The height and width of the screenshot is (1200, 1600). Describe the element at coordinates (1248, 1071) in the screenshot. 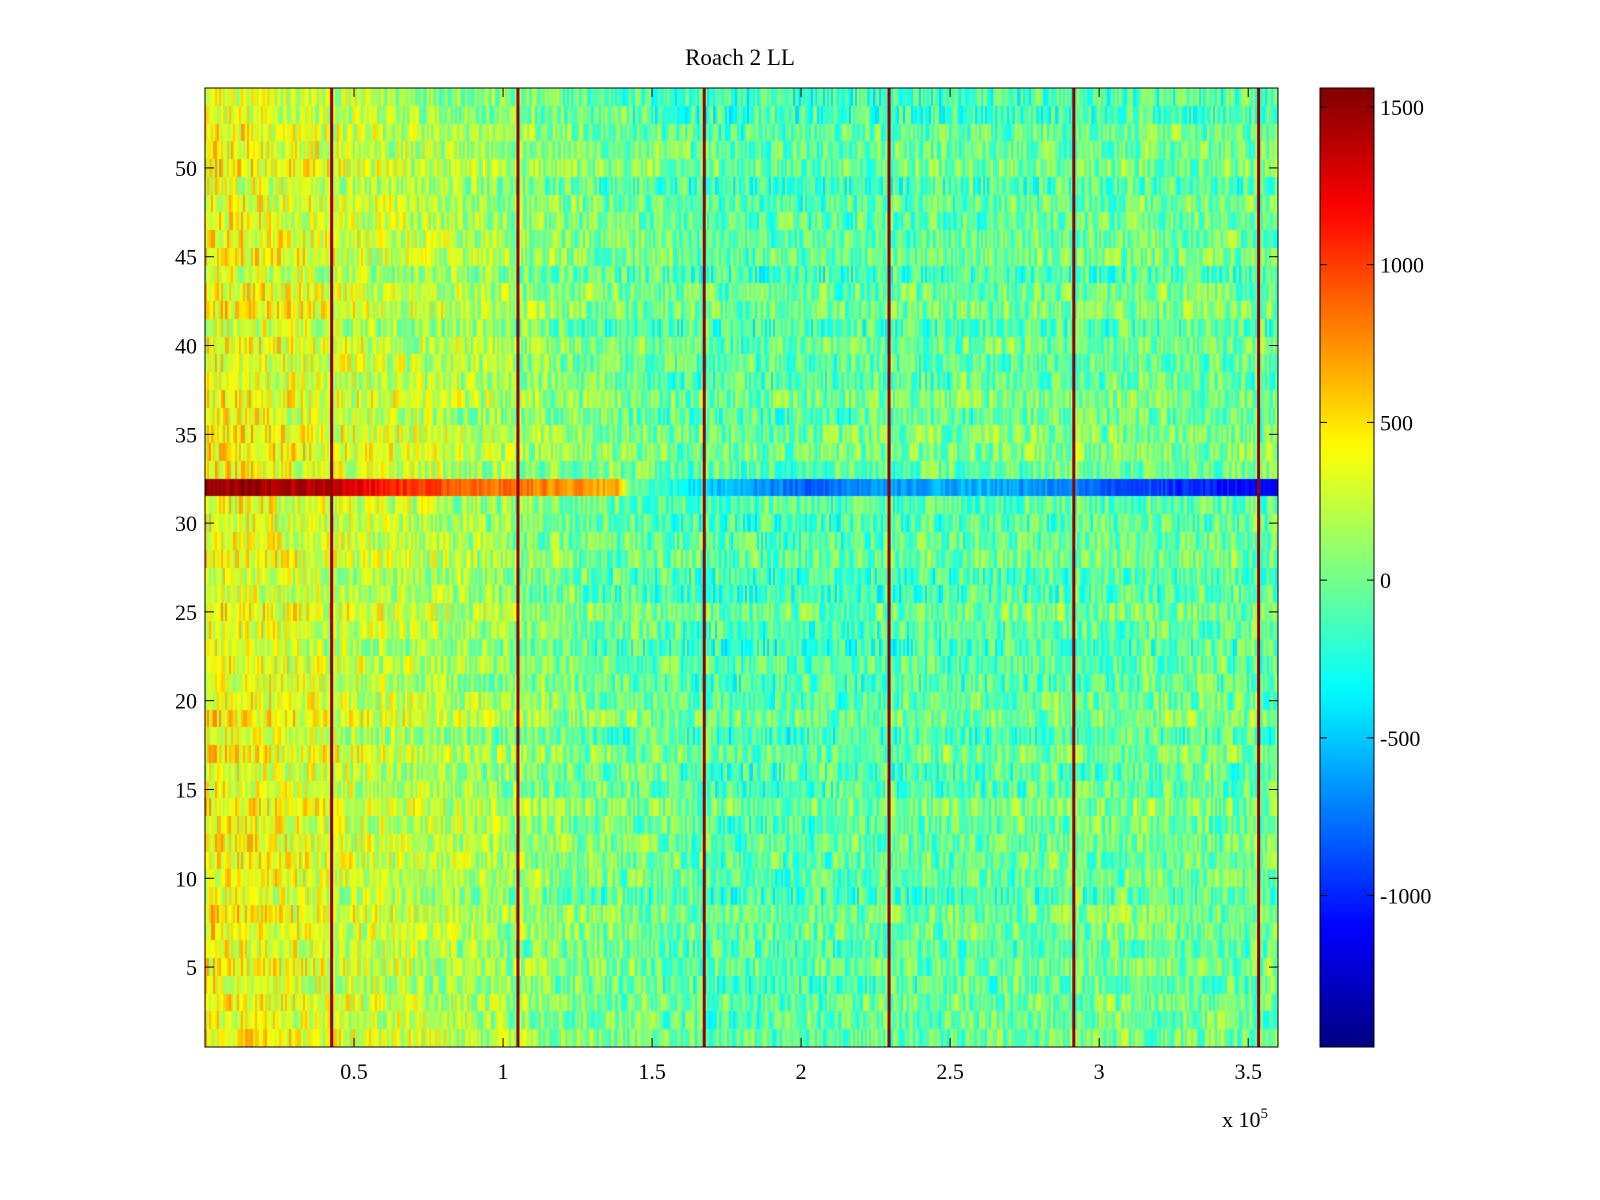

I see `x-tick-label: 3.5` at that location.